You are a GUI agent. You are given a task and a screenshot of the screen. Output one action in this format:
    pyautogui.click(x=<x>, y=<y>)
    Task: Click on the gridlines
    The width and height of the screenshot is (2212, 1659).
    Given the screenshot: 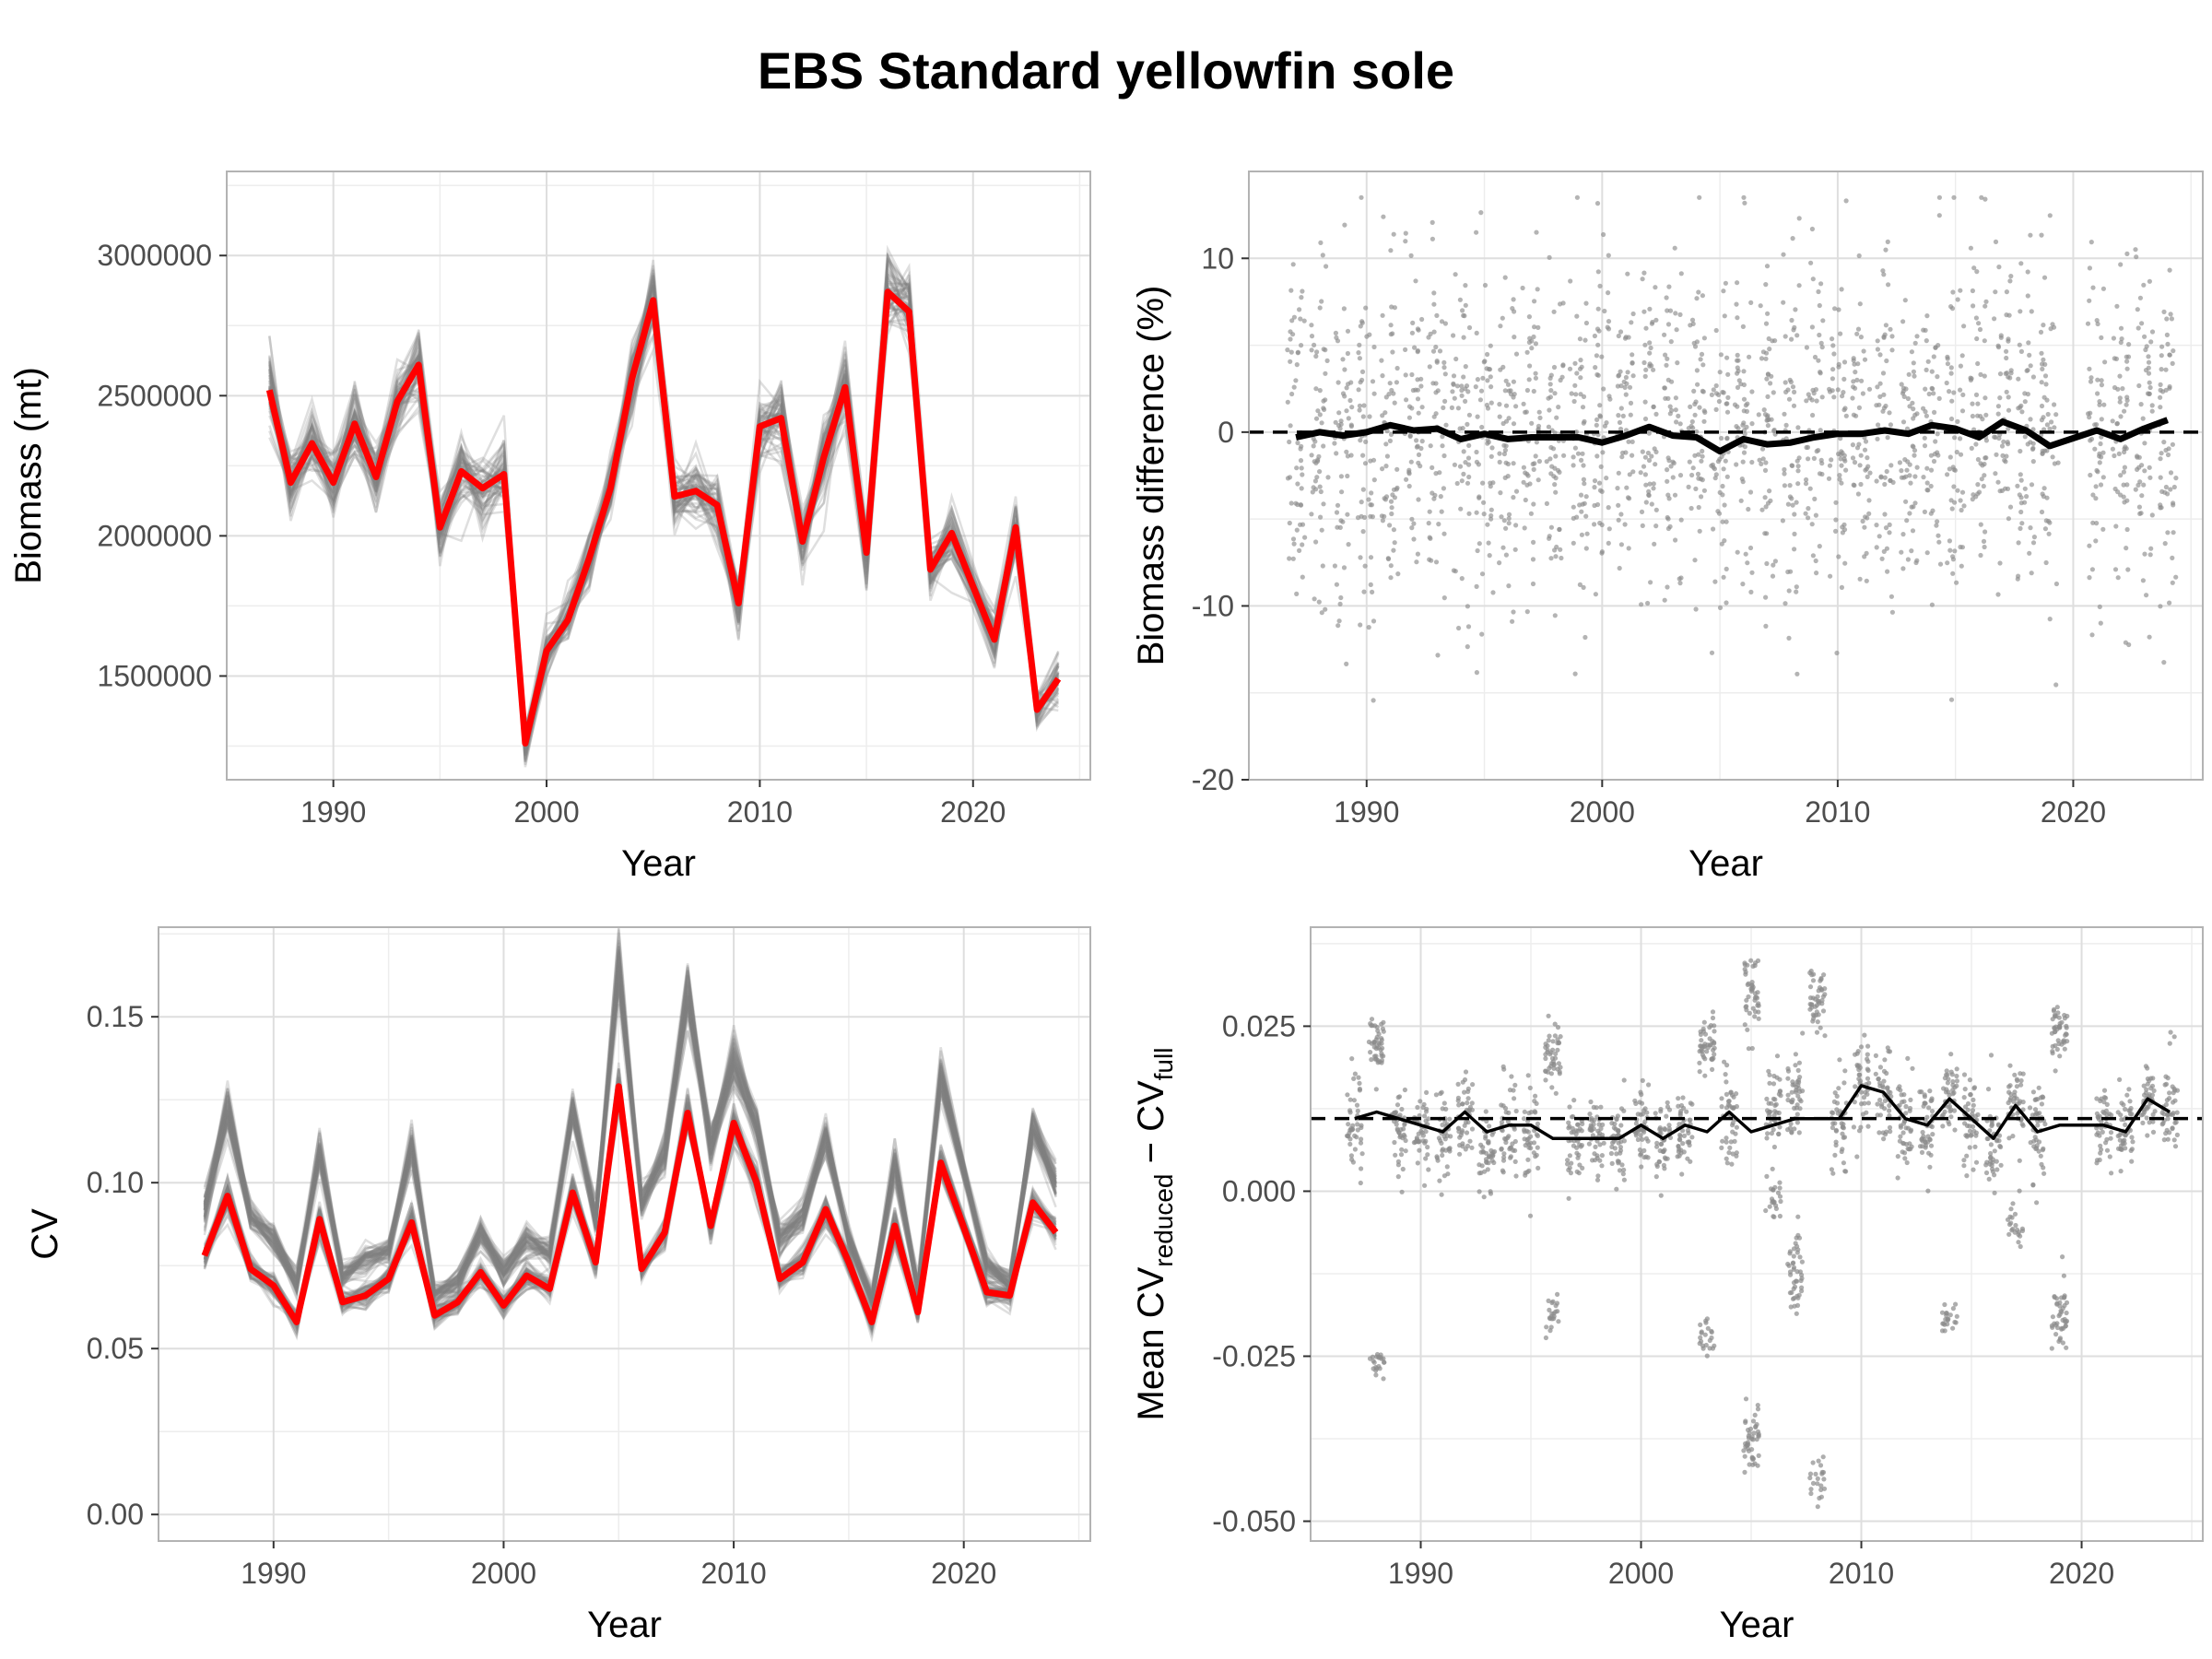 What is the action you would take?
    pyautogui.click(x=658, y=475)
    